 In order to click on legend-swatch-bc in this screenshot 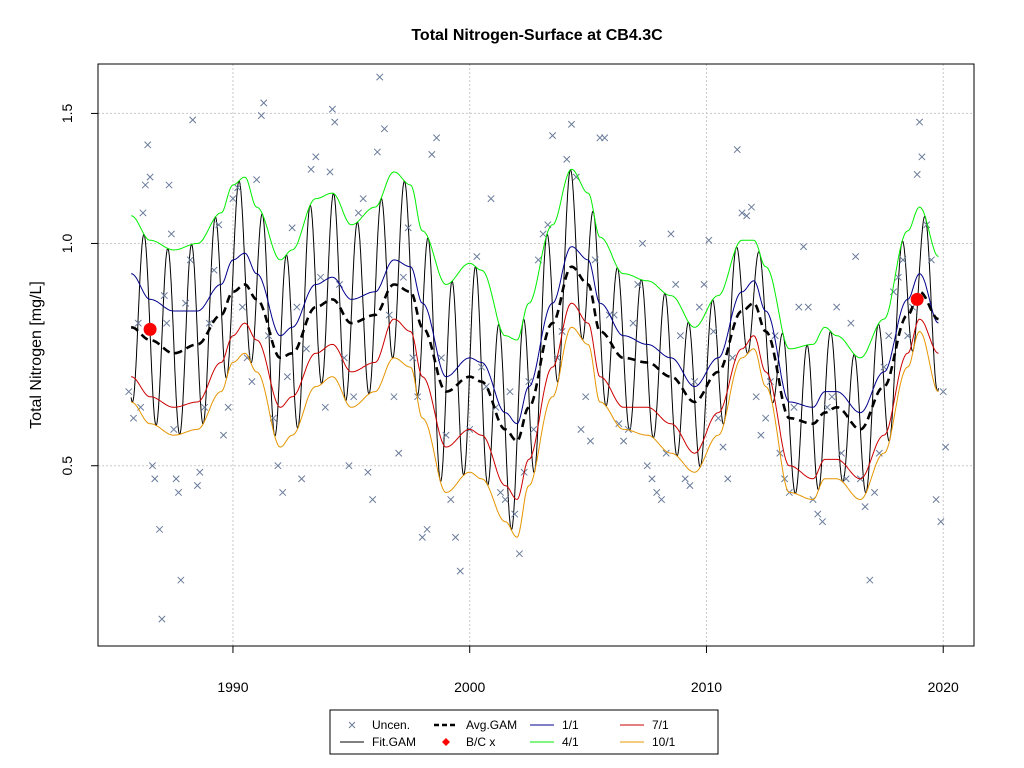, I will do `click(446, 742)`.